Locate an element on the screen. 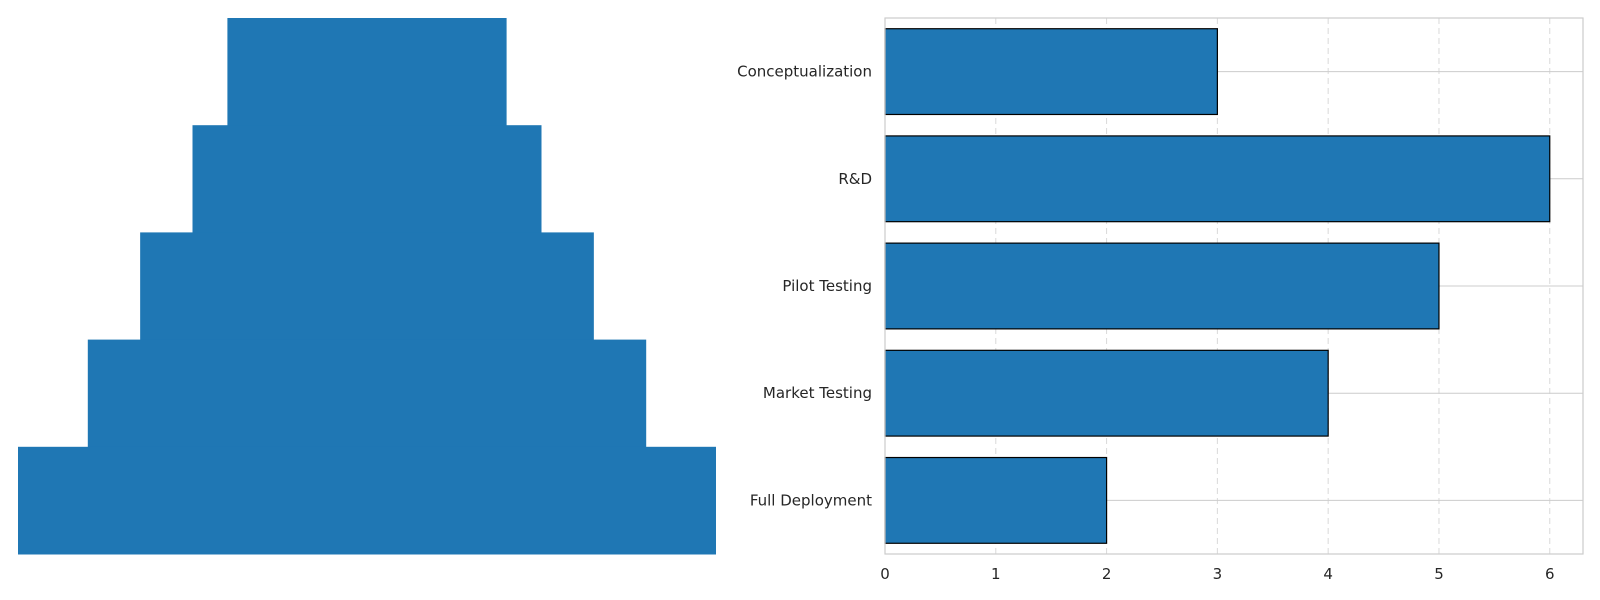 Image resolution: width=1600 pixels, height=600 pixels. category-label-pilot-testing: Pilot Testing is located at coordinates (827, 286).